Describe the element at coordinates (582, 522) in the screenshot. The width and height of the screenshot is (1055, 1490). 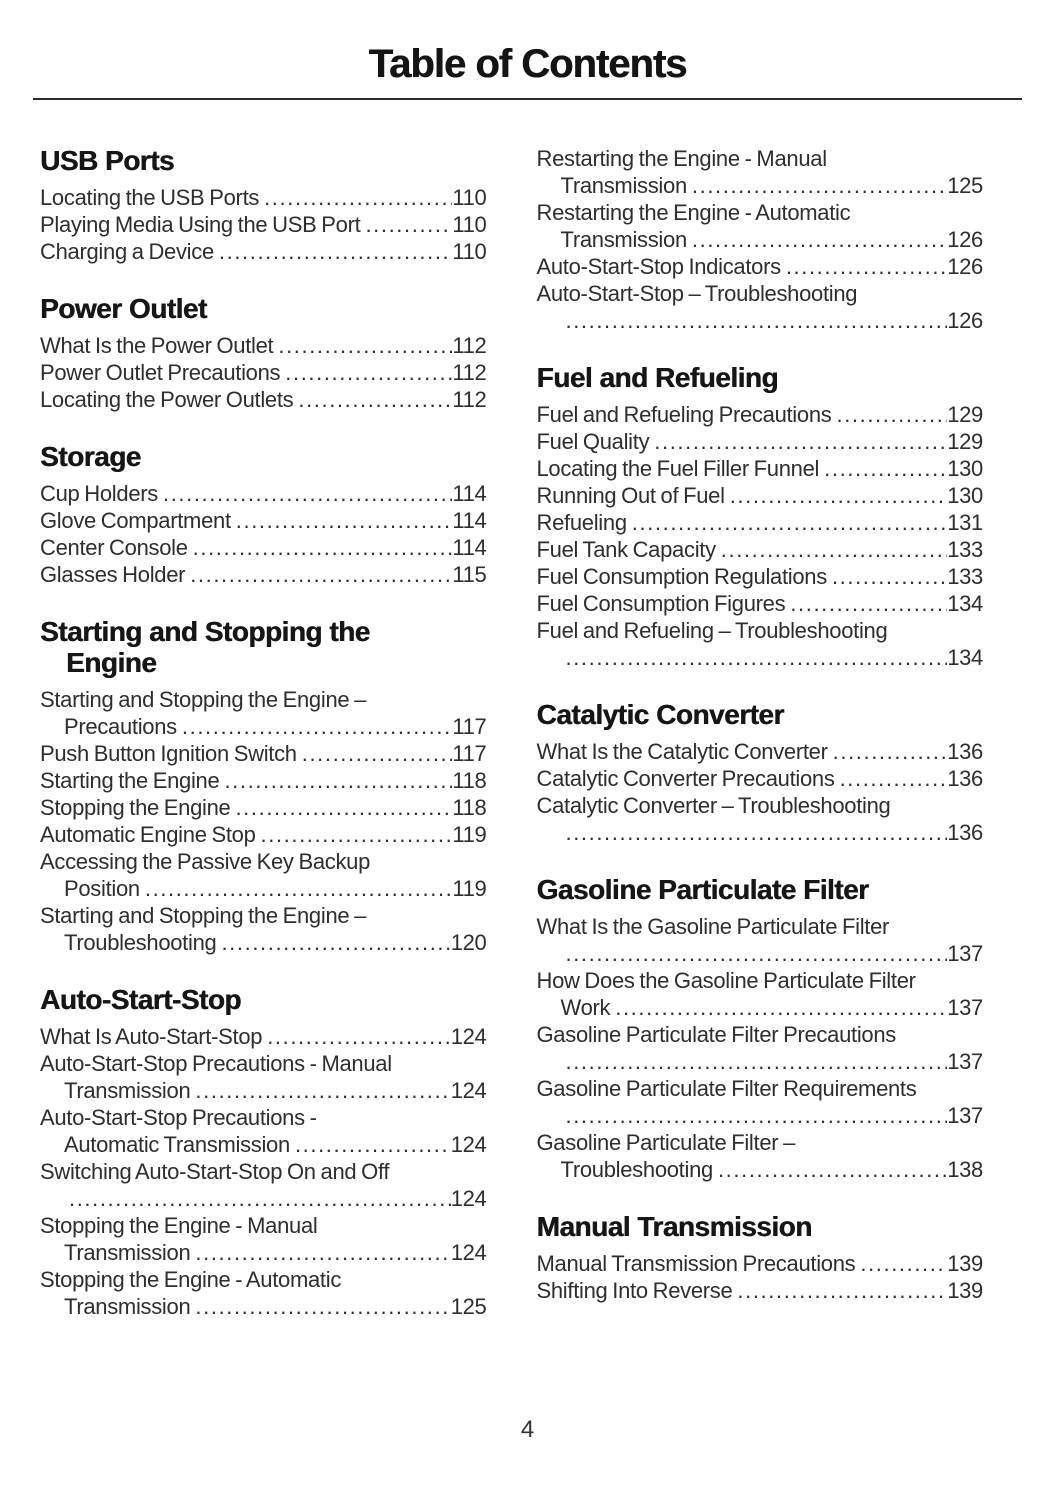
I see `entry-label: Refueling` at that location.